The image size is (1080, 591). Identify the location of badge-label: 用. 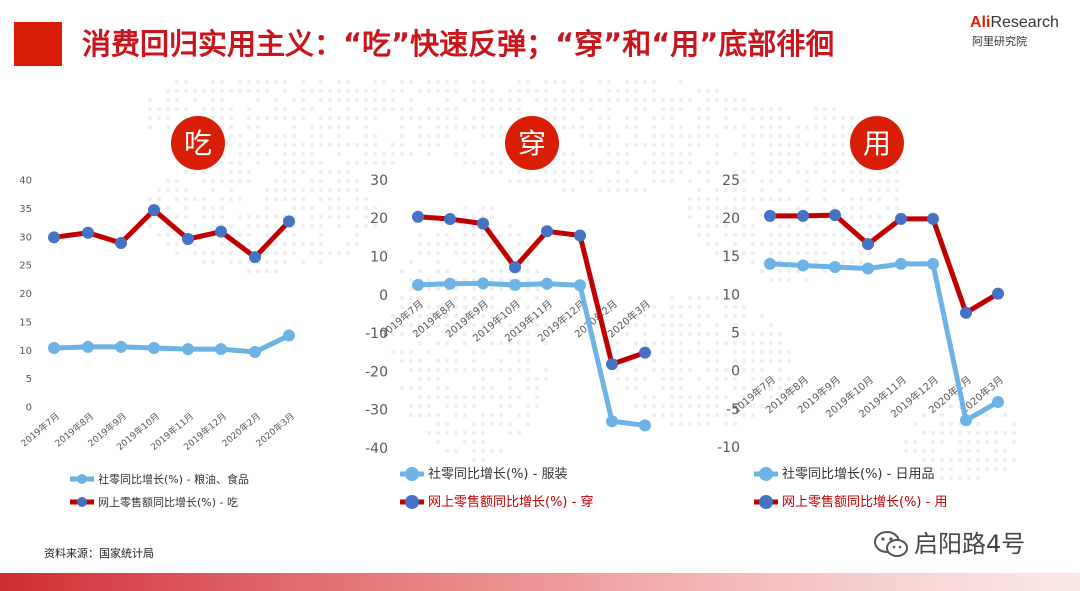
(877, 143).